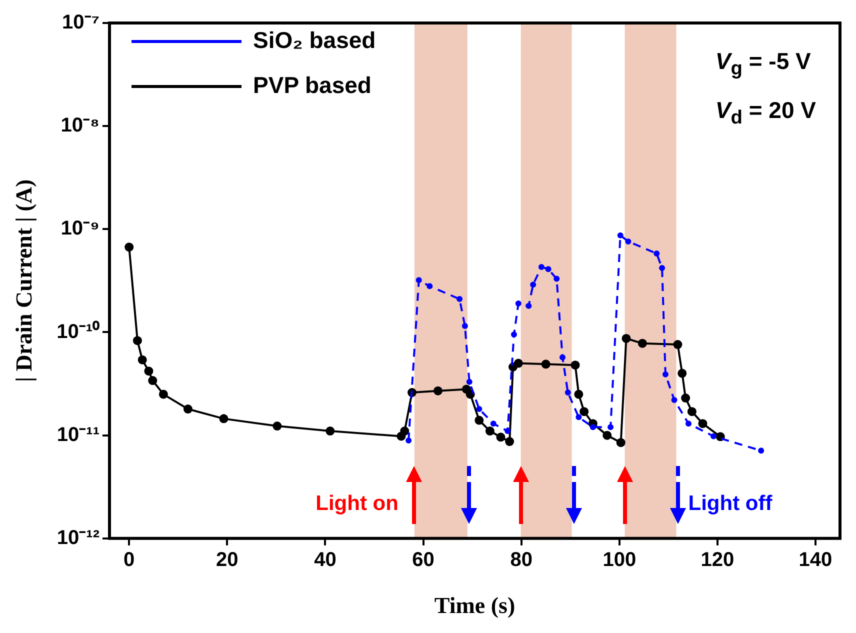  I want to click on annotation: V$_{d}$ = 20 V, so click(765, 113).